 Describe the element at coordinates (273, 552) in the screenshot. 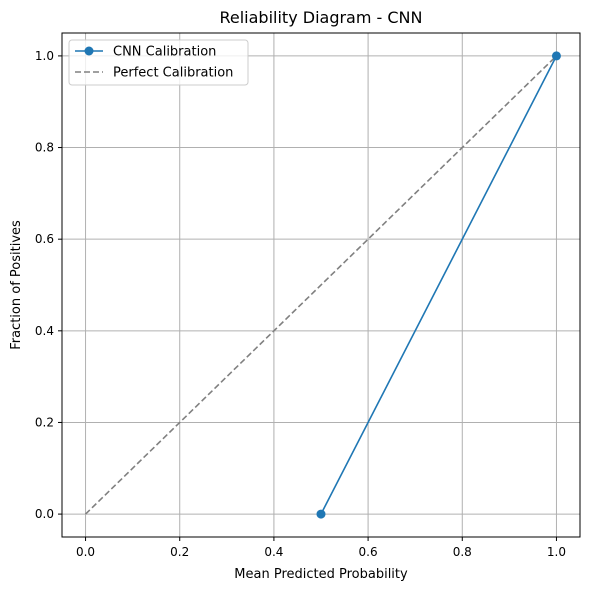

I see `x-tick-label: 0.4` at that location.